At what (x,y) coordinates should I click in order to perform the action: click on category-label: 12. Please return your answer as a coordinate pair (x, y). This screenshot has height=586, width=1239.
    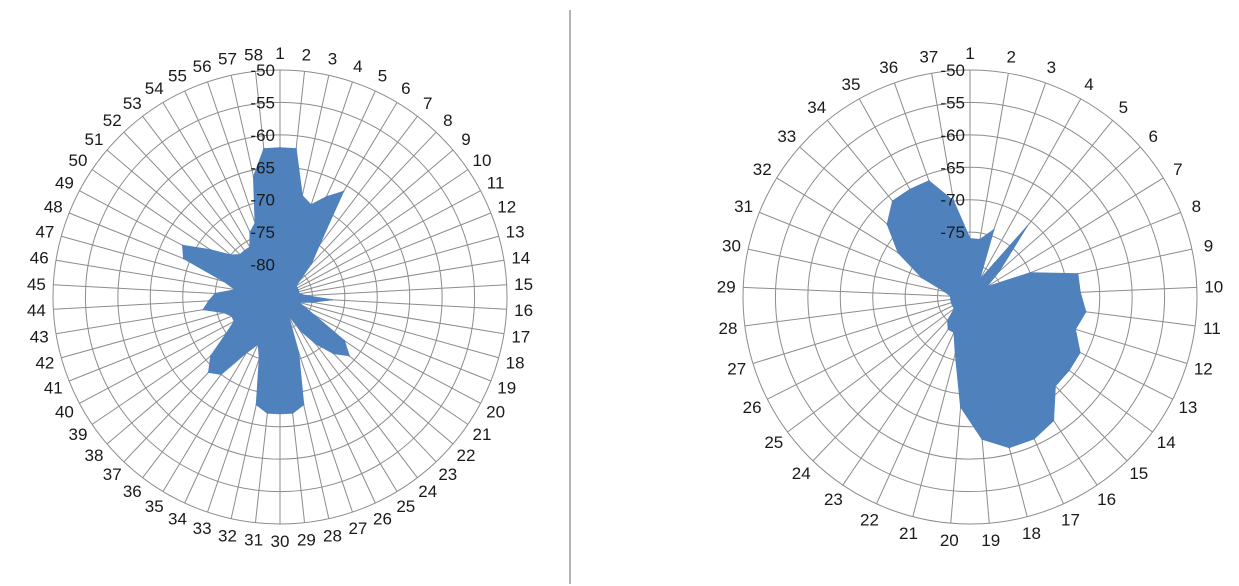
    Looking at the image, I should click on (506, 207).